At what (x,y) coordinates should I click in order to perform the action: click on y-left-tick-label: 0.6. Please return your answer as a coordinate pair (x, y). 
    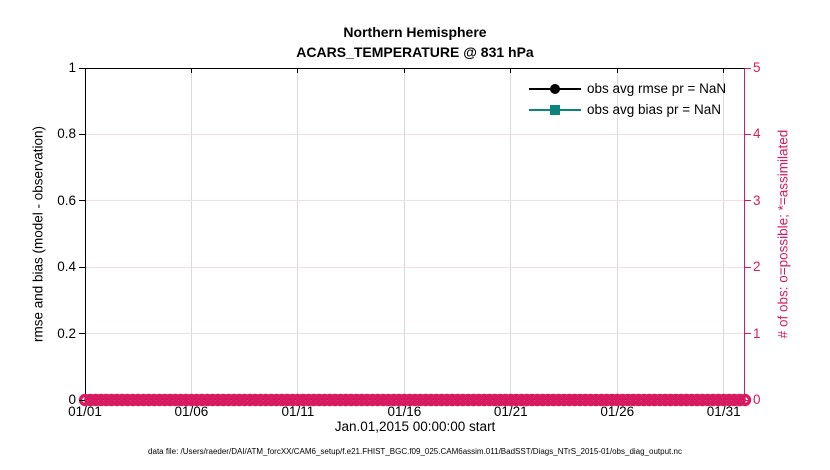
    Looking at the image, I should click on (66, 200).